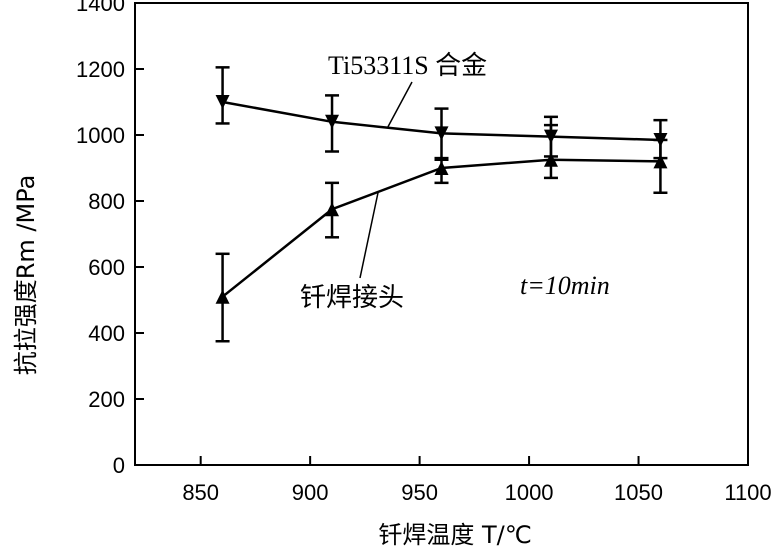 The image size is (775, 553). I want to click on x-tick-label: 950, so click(419, 492).